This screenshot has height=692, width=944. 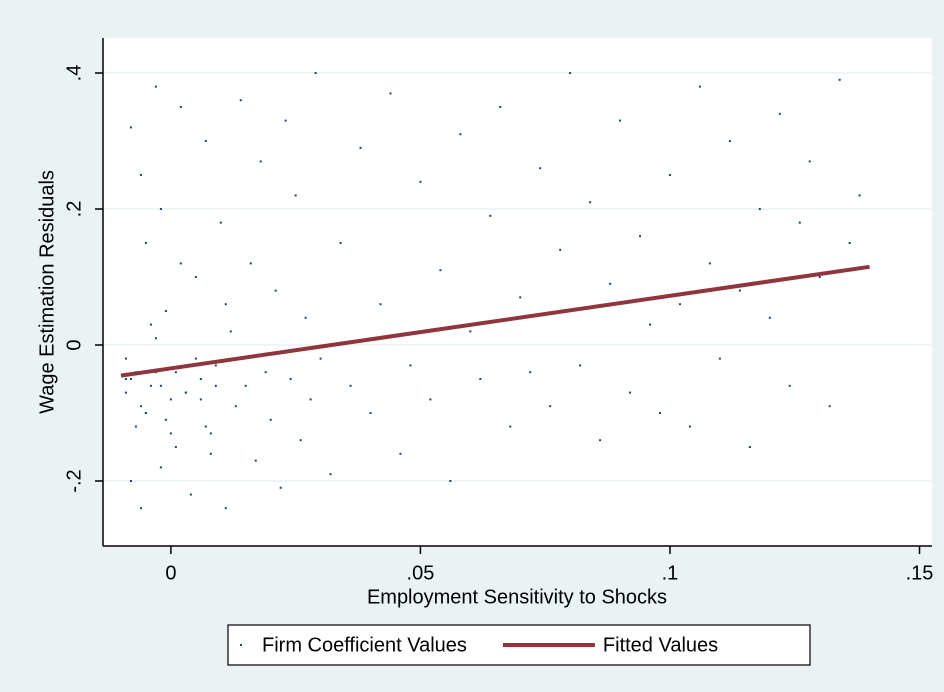 What do you see at coordinates (517, 597) in the screenshot?
I see `x-axis-label: Employment Sensitivity to Shocks` at bounding box center [517, 597].